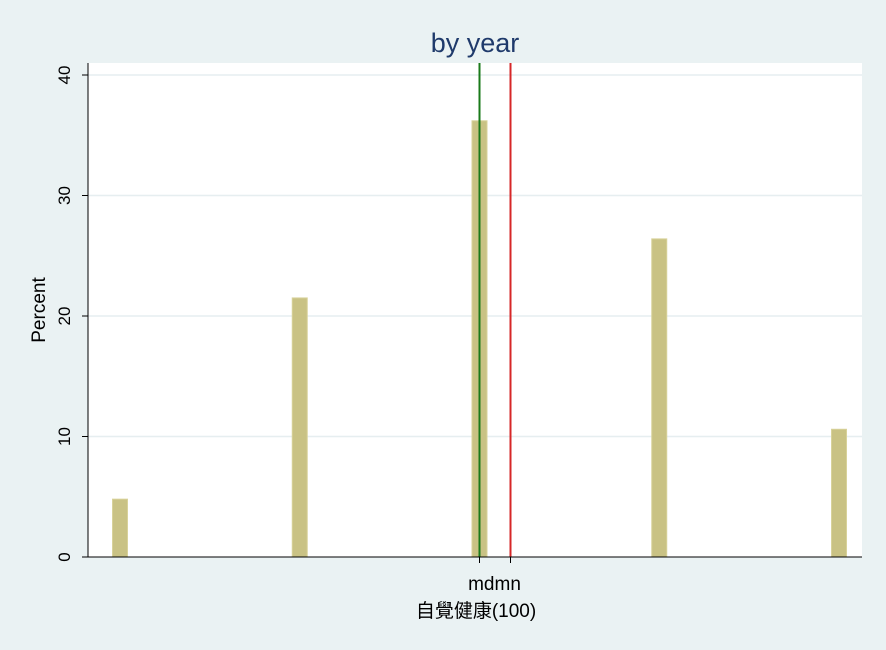  Describe the element at coordinates (64, 436) in the screenshot. I see `y-tick-label: 10` at that location.